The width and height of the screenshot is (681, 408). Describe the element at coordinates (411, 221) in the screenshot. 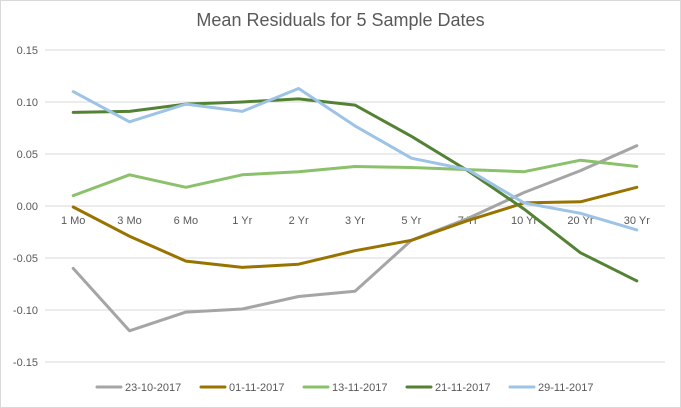

I see `x-tick-label: 5 Yr` at that location.